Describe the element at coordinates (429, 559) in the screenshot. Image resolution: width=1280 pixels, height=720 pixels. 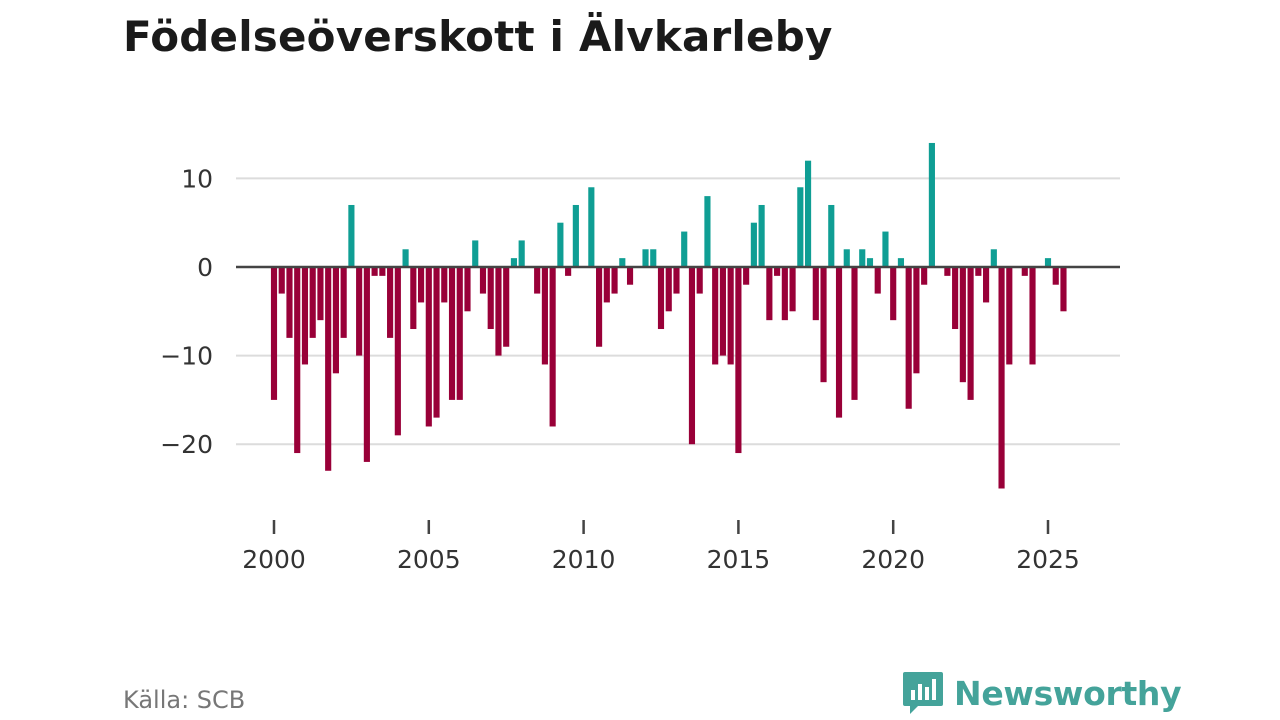
I see `x-tick-label: 2005` at that location.